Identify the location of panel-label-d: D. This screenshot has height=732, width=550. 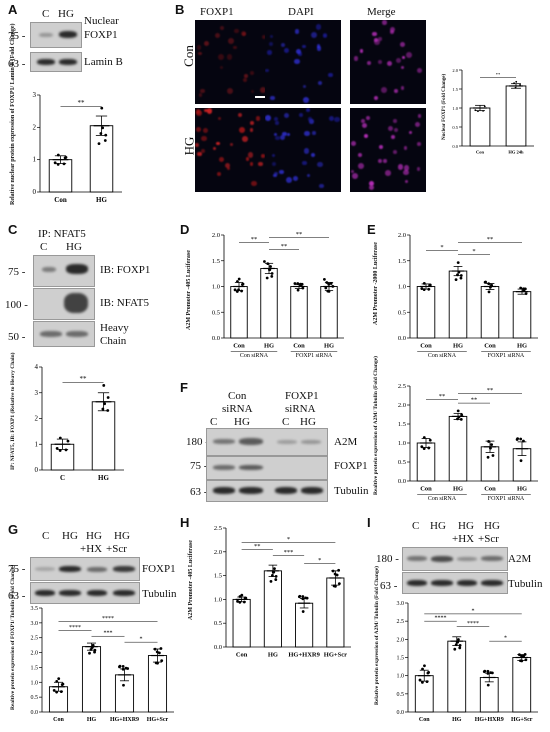
(185, 229).